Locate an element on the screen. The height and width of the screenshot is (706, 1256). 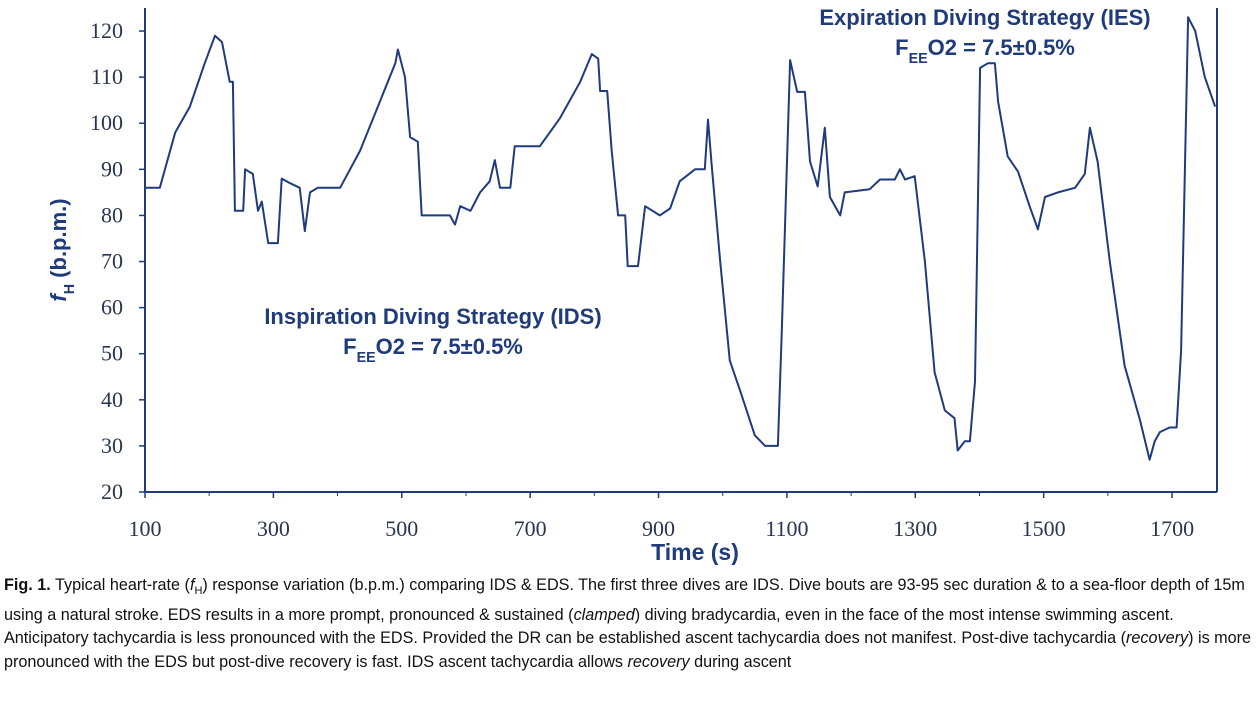
text-run: (b.p.m.) is located at coordinates (58, 241).